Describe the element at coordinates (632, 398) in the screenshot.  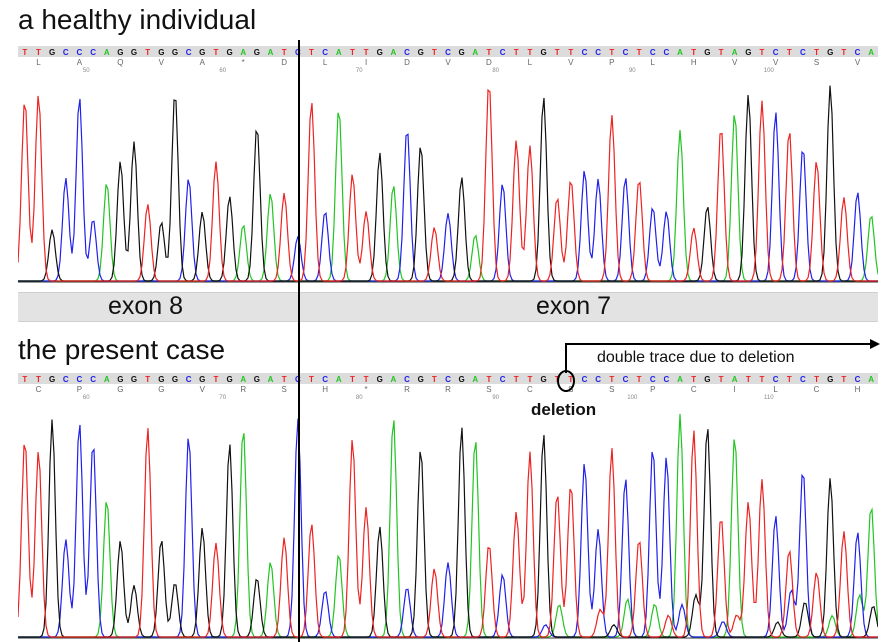
I see `position-number: 100` at that location.